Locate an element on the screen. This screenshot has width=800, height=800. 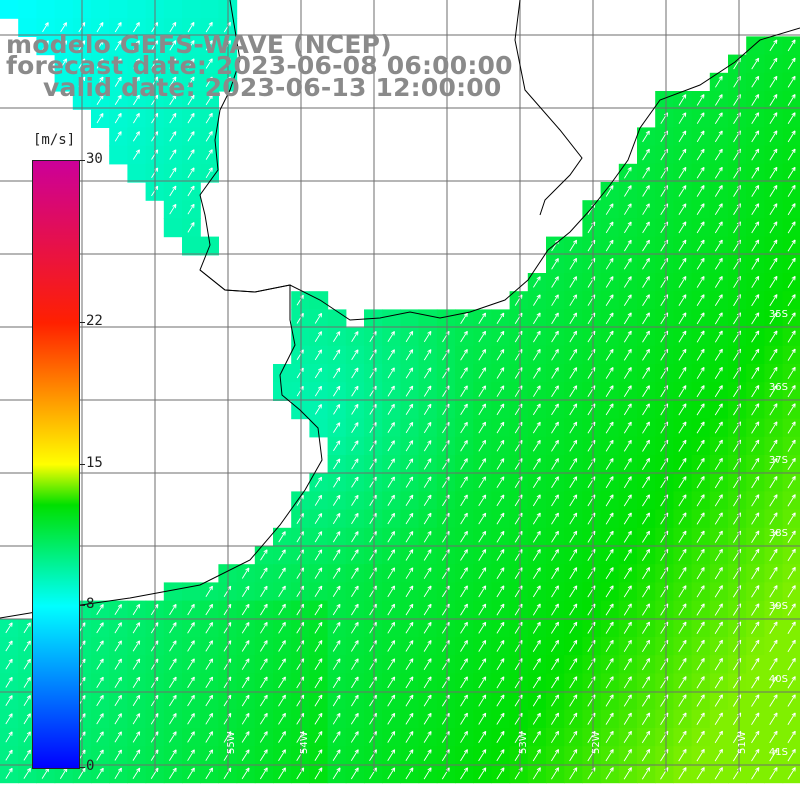
longitude-label: 54W is located at coordinates (304, 742).